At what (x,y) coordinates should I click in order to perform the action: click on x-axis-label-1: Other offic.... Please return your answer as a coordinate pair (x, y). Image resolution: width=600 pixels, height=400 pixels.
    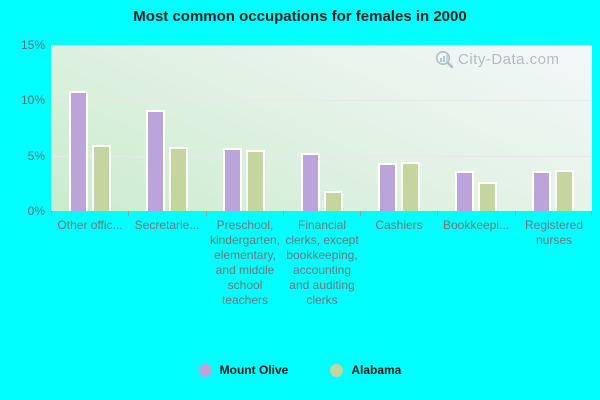
    Looking at the image, I should click on (90, 225).